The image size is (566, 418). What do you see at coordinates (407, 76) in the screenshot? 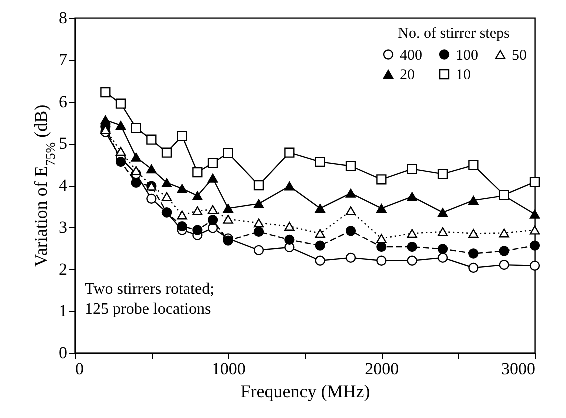
I see `legend-label: 20` at bounding box center [407, 76].